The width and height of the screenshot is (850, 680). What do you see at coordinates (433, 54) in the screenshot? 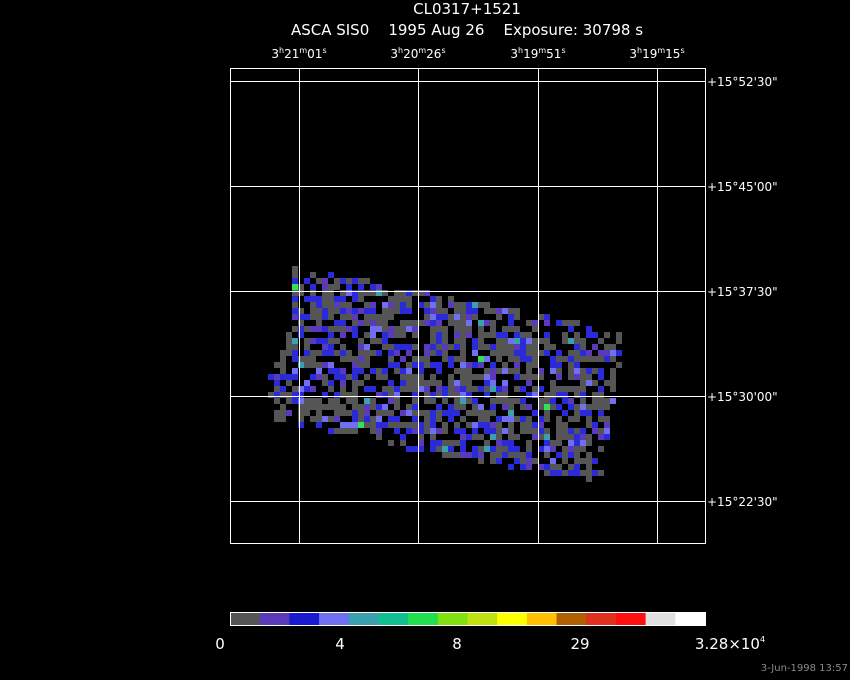
I see `ra-value: 26` at bounding box center [433, 54].